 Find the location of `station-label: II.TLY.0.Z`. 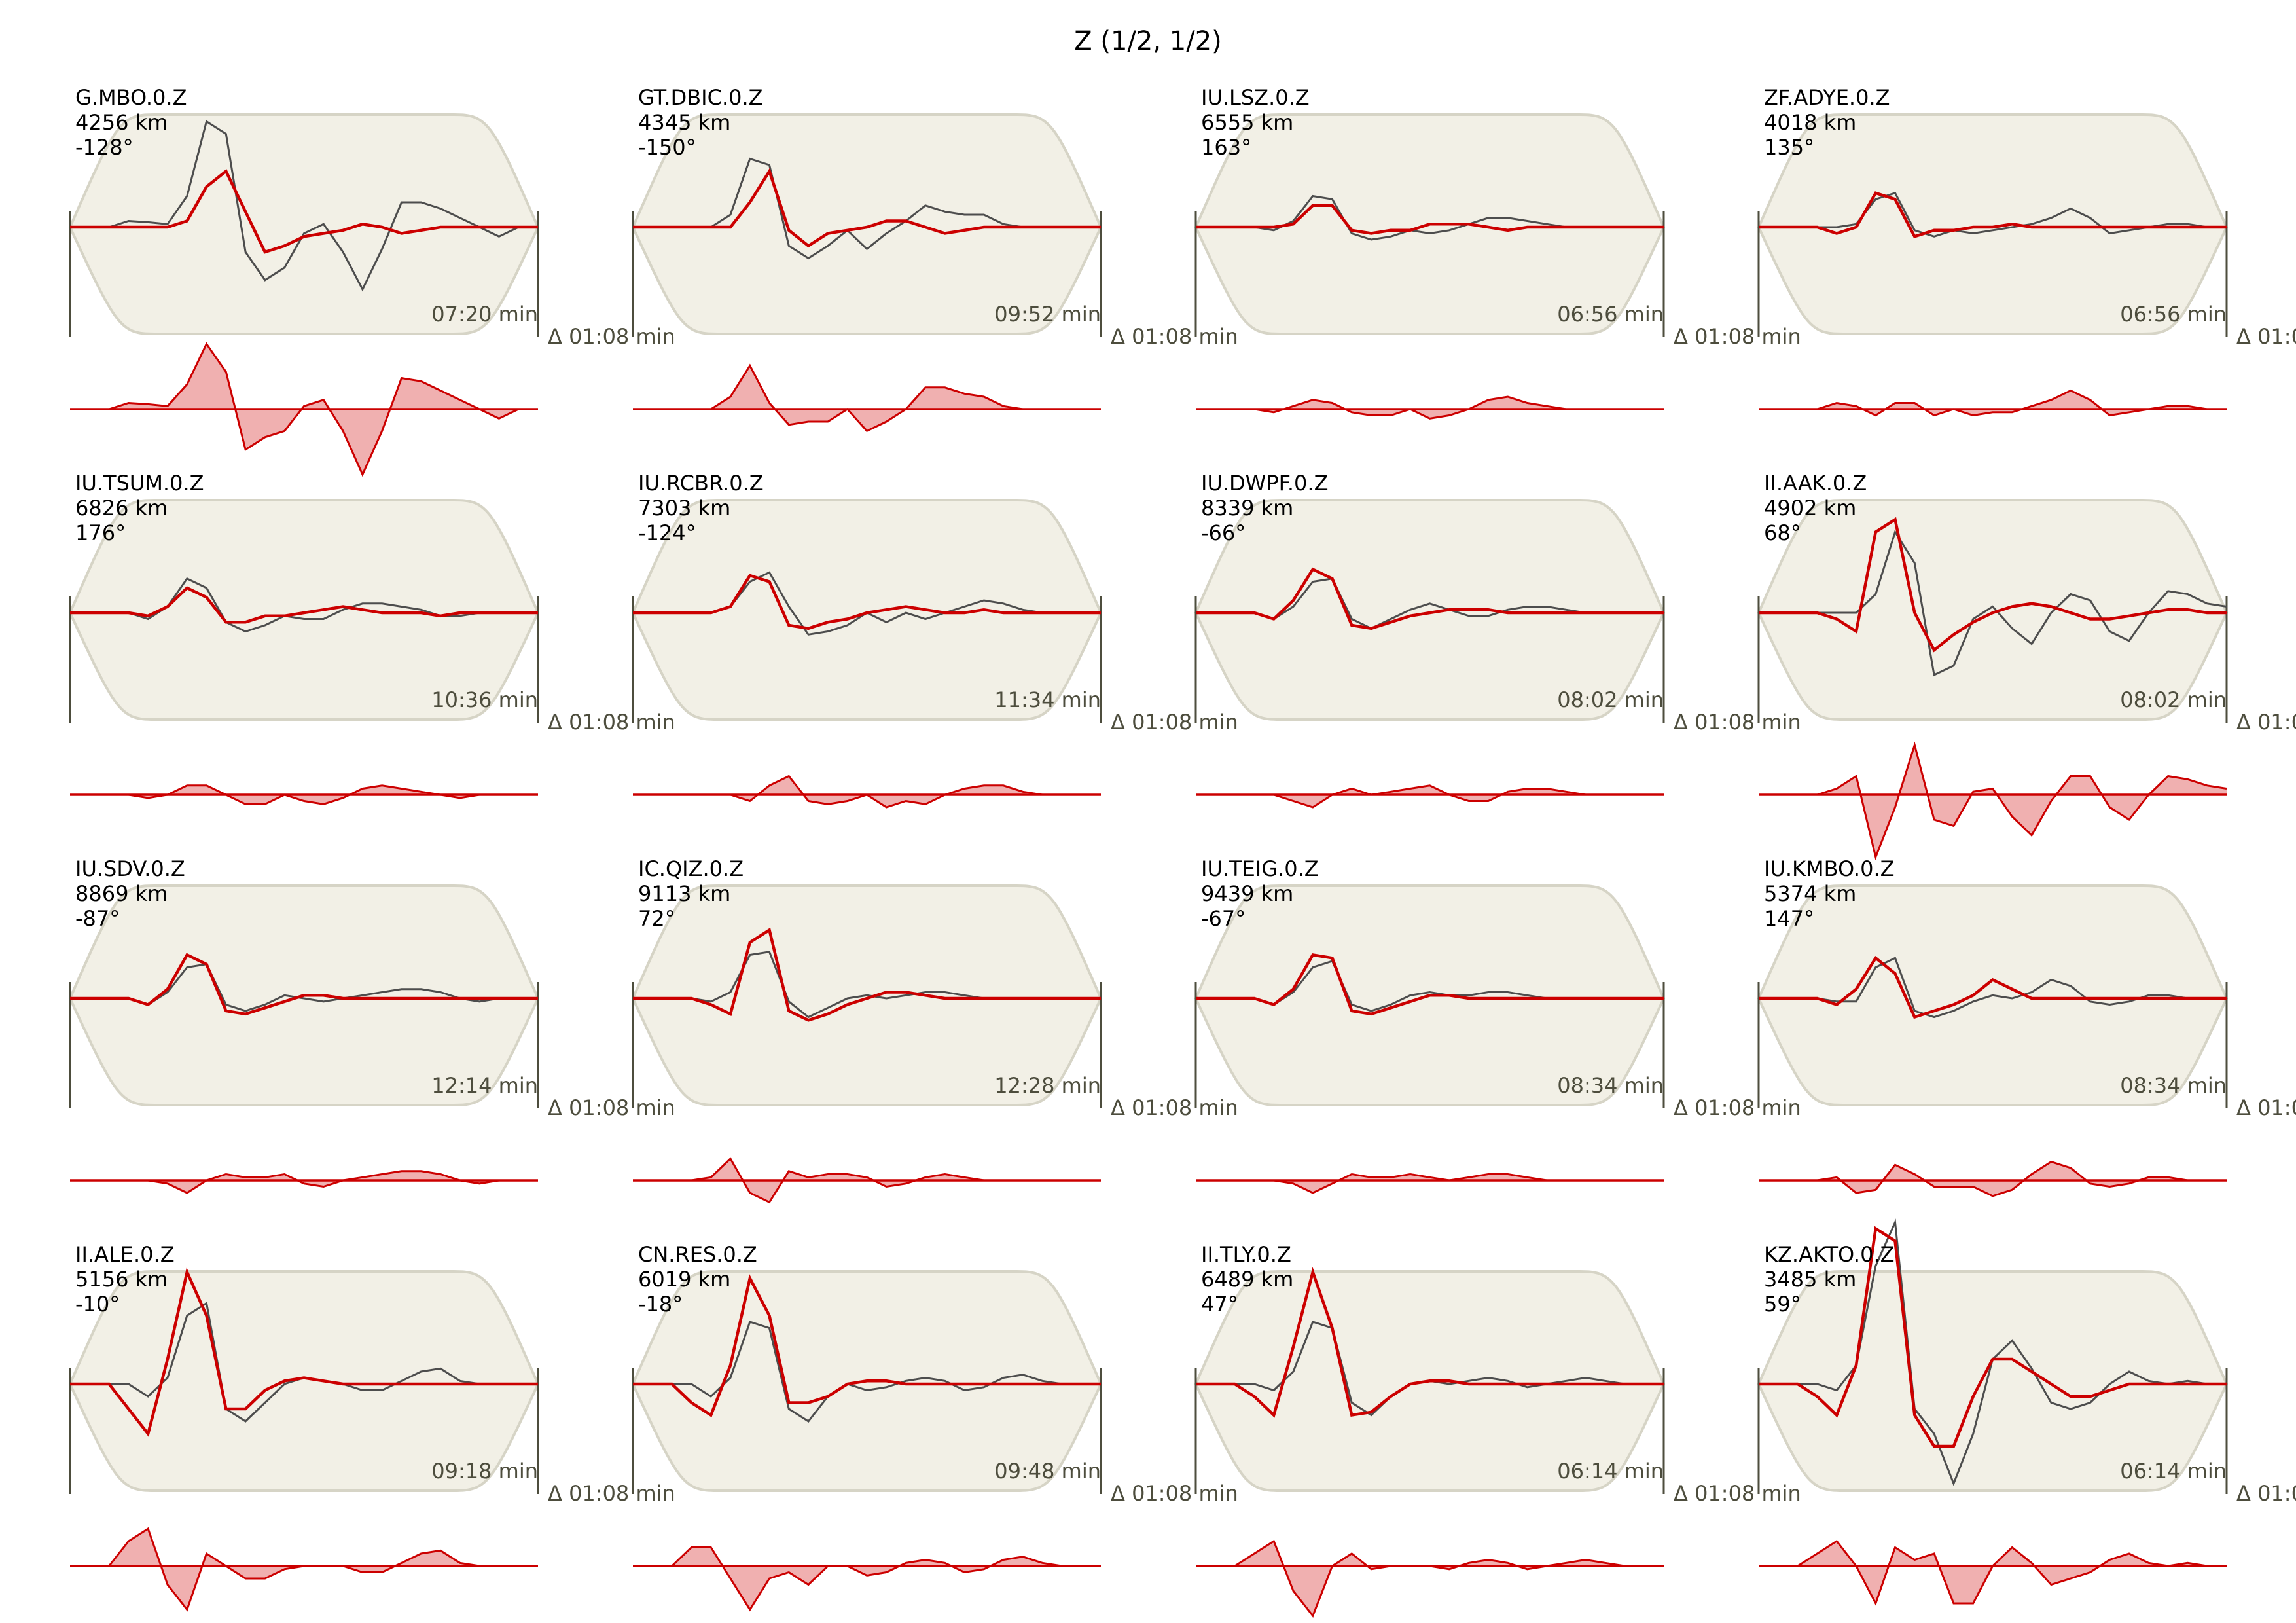

station-label: II.TLY.0.Z is located at coordinates (1246, 1254).